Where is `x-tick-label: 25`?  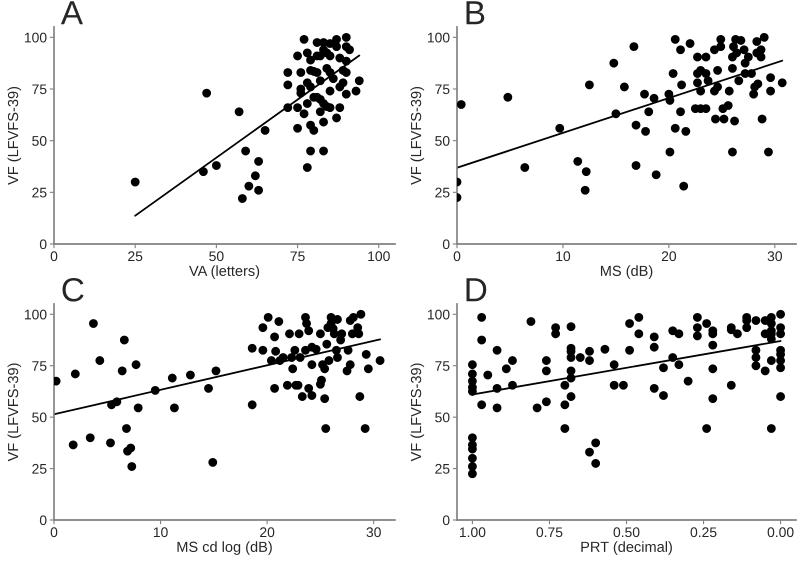 x-tick-label: 25 is located at coordinates (135, 256).